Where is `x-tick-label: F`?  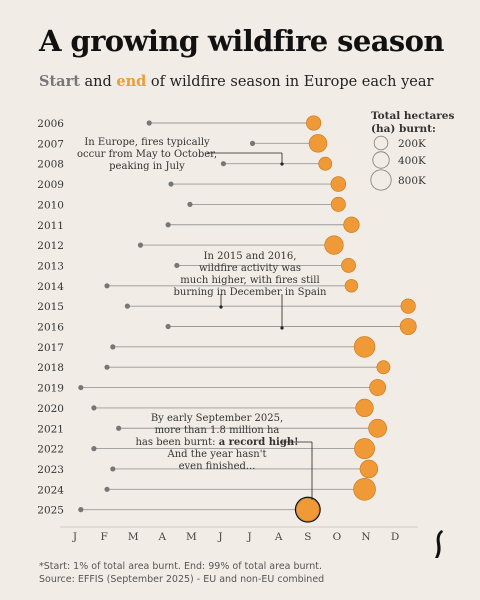 x-tick-label: F is located at coordinates (103, 537).